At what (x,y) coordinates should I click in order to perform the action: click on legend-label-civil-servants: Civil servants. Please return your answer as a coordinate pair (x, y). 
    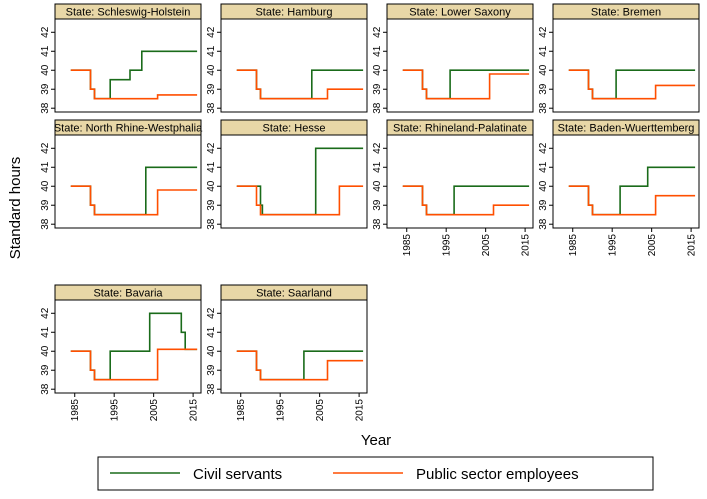
    Looking at the image, I should click on (237, 474).